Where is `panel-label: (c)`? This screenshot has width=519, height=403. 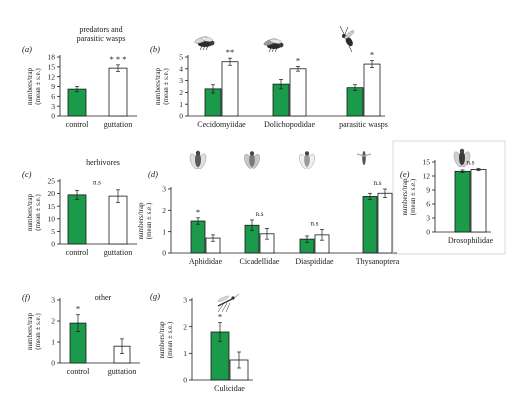
panel-label: (c) is located at coordinates (27, 174).